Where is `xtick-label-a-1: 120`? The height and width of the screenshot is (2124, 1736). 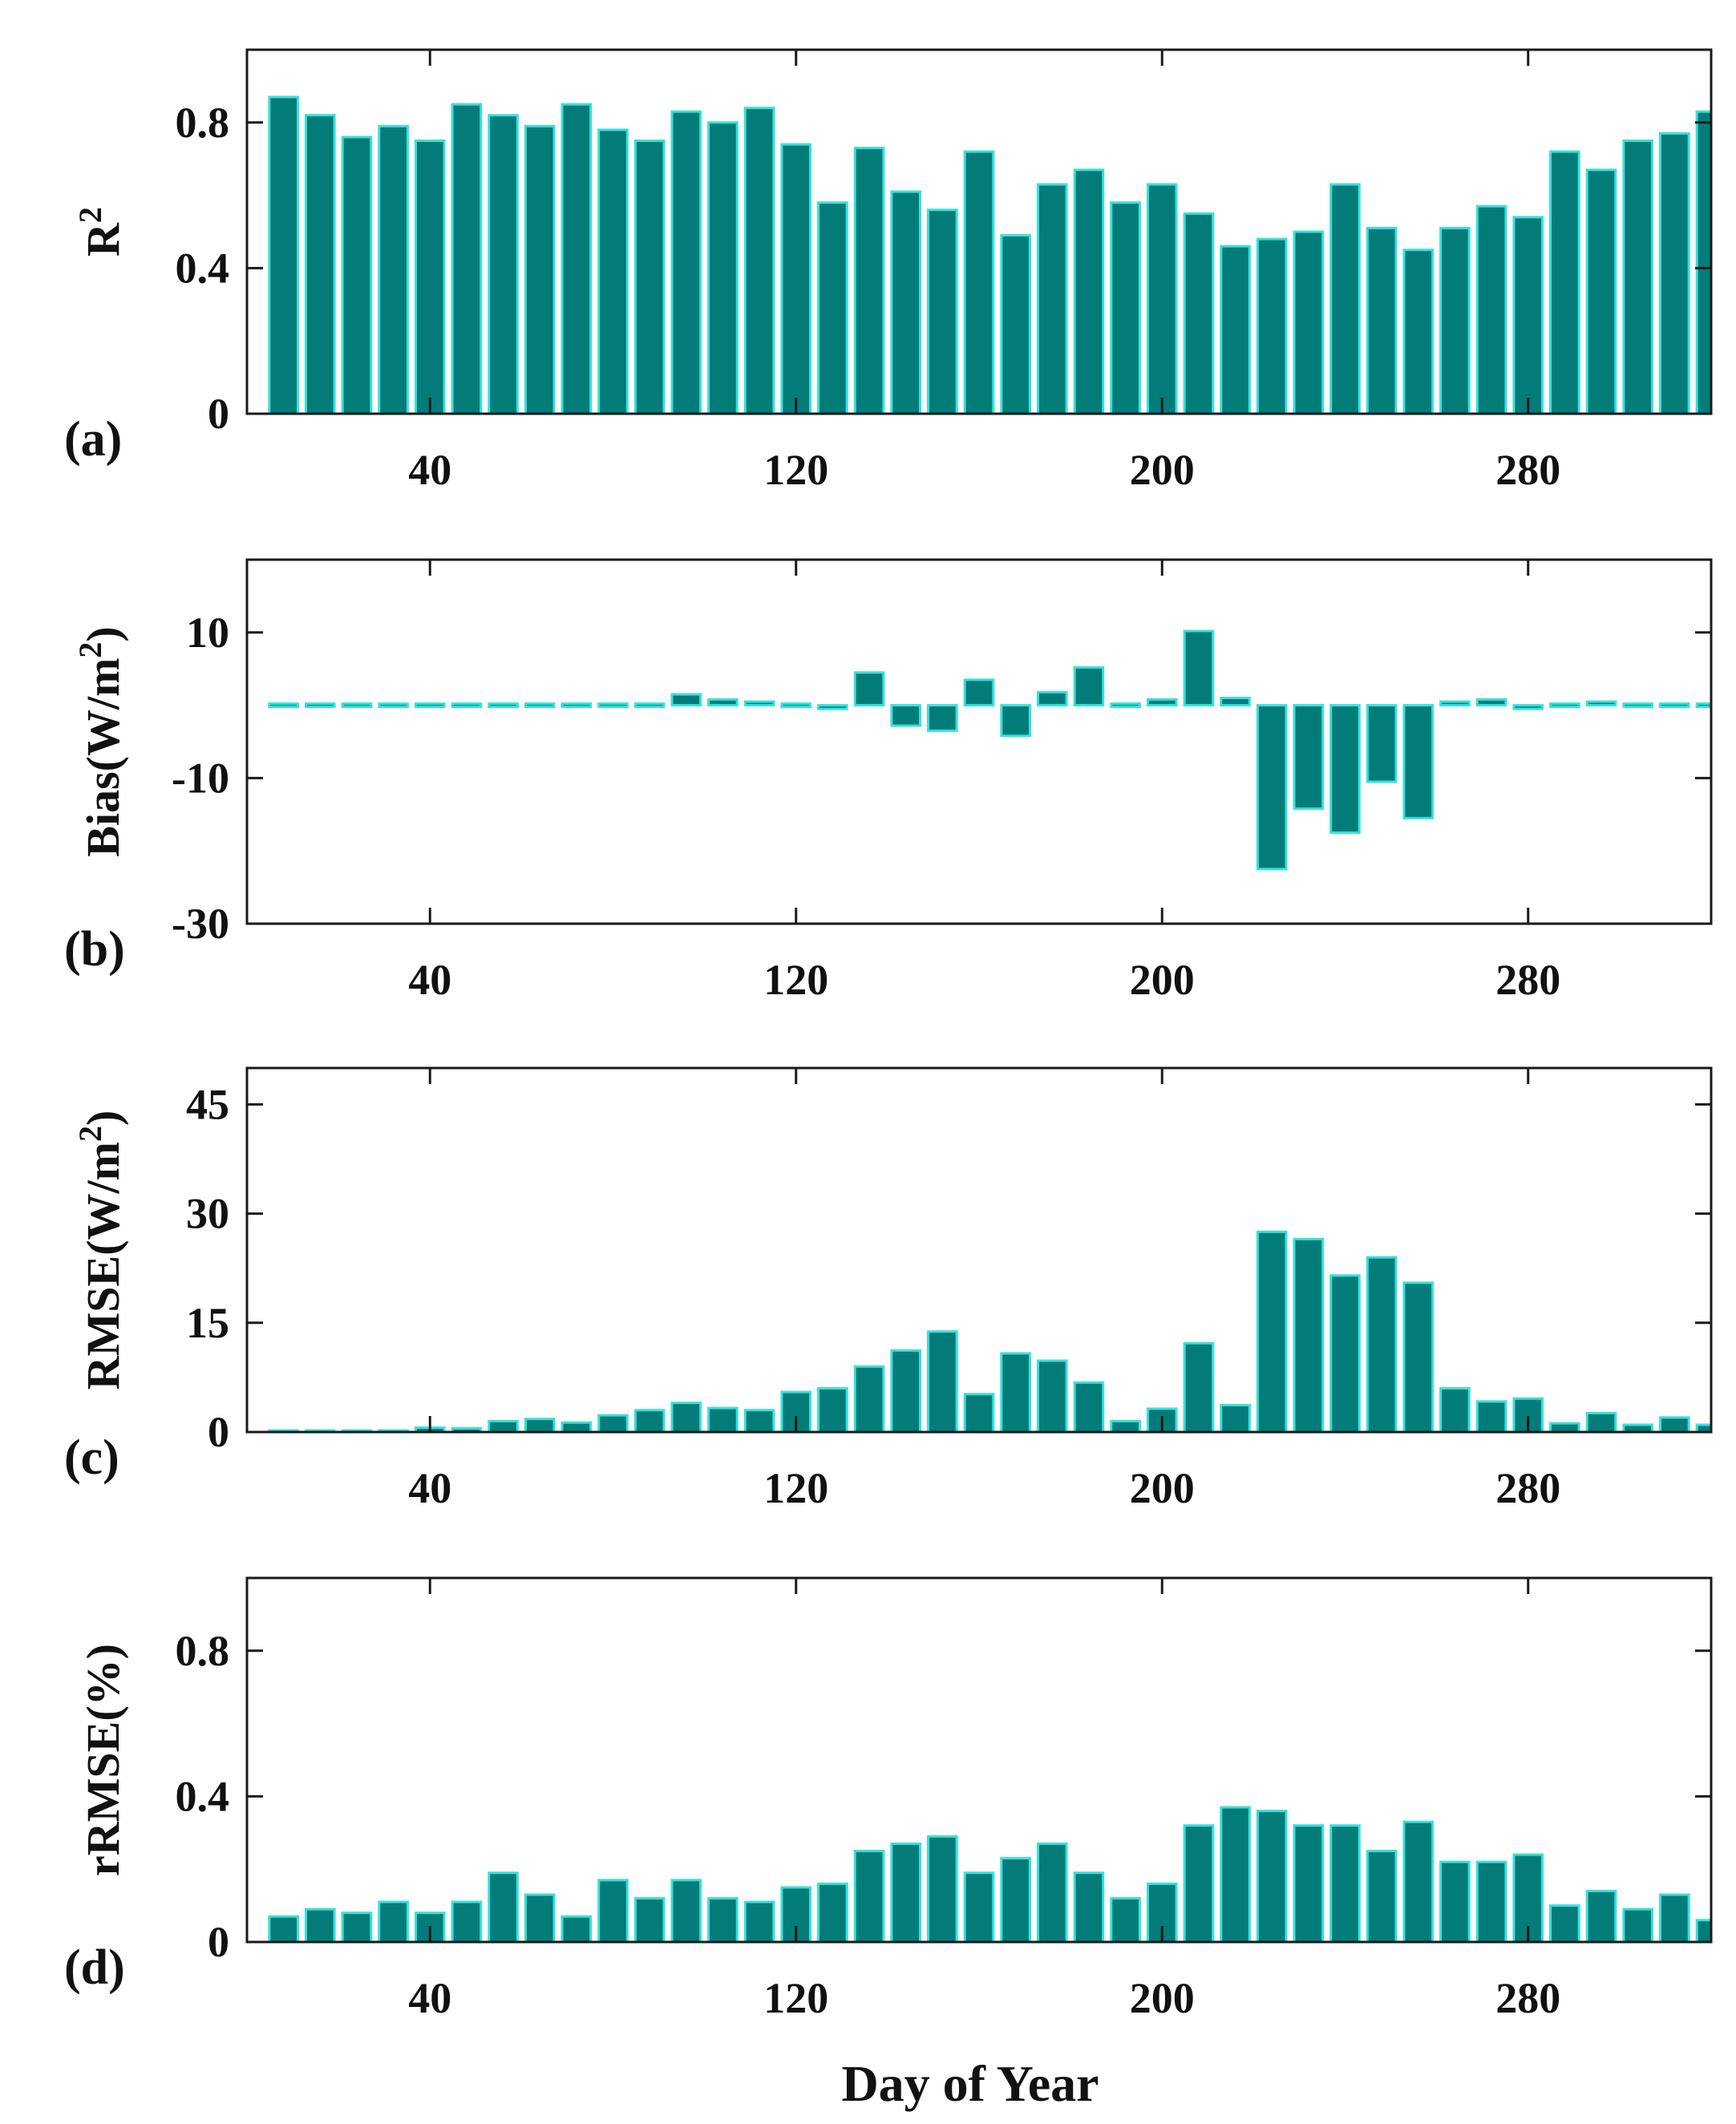
xtick-label-a-1: 120 is located at coordinates (795, 470).